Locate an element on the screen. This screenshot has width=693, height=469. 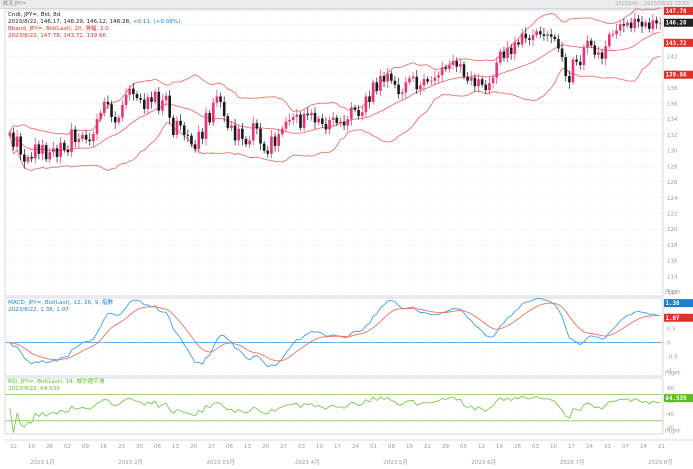
macd-signal-line is located at coordinates (335, 332).